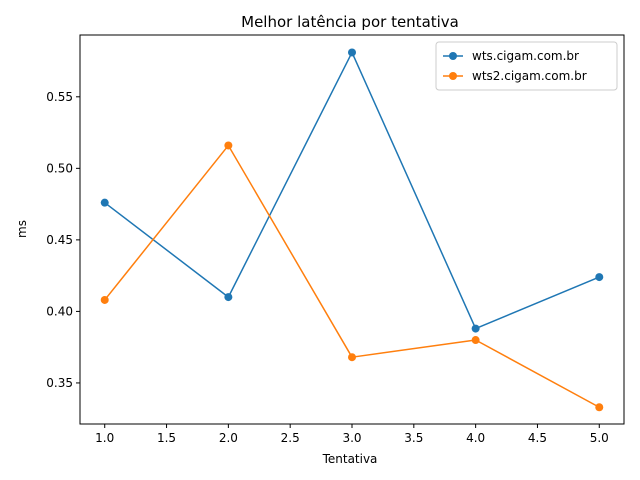 Image resolution: width=640 pixels, height=480 pixels. What do you see at coordinates (529, 76) in the screenshot?
I see `legend-label-wts2: wts2.cigam.com.br` at bounding box center [529, 76].